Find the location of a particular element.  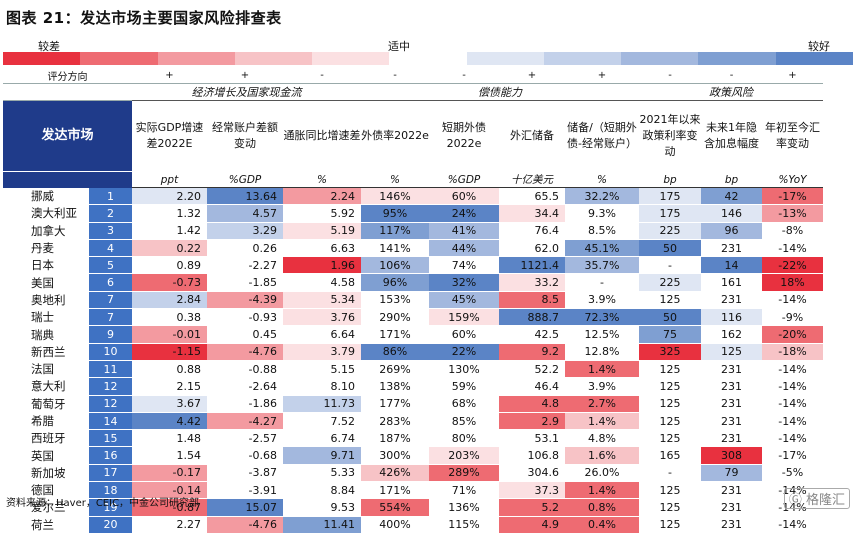

rank-cell: 14 is located at coordinates (110, 421).